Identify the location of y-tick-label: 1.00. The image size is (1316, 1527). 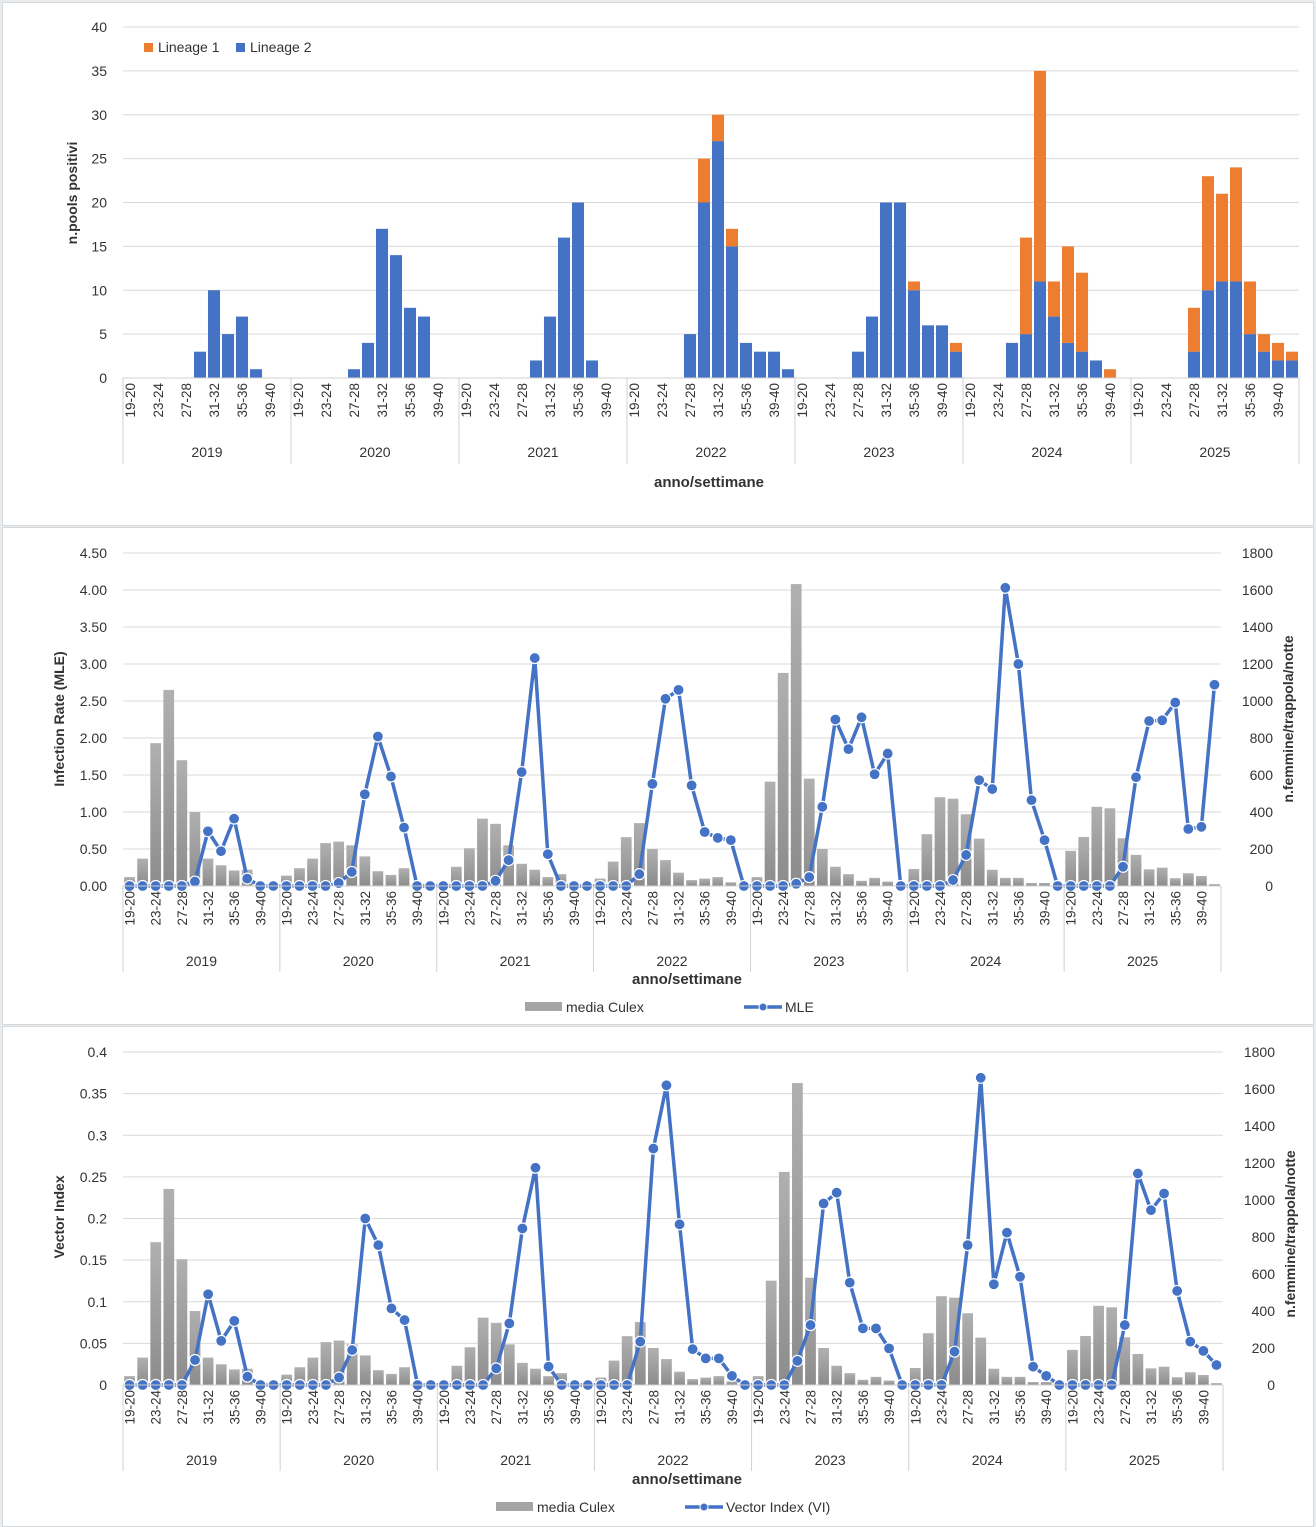
(93, 812).